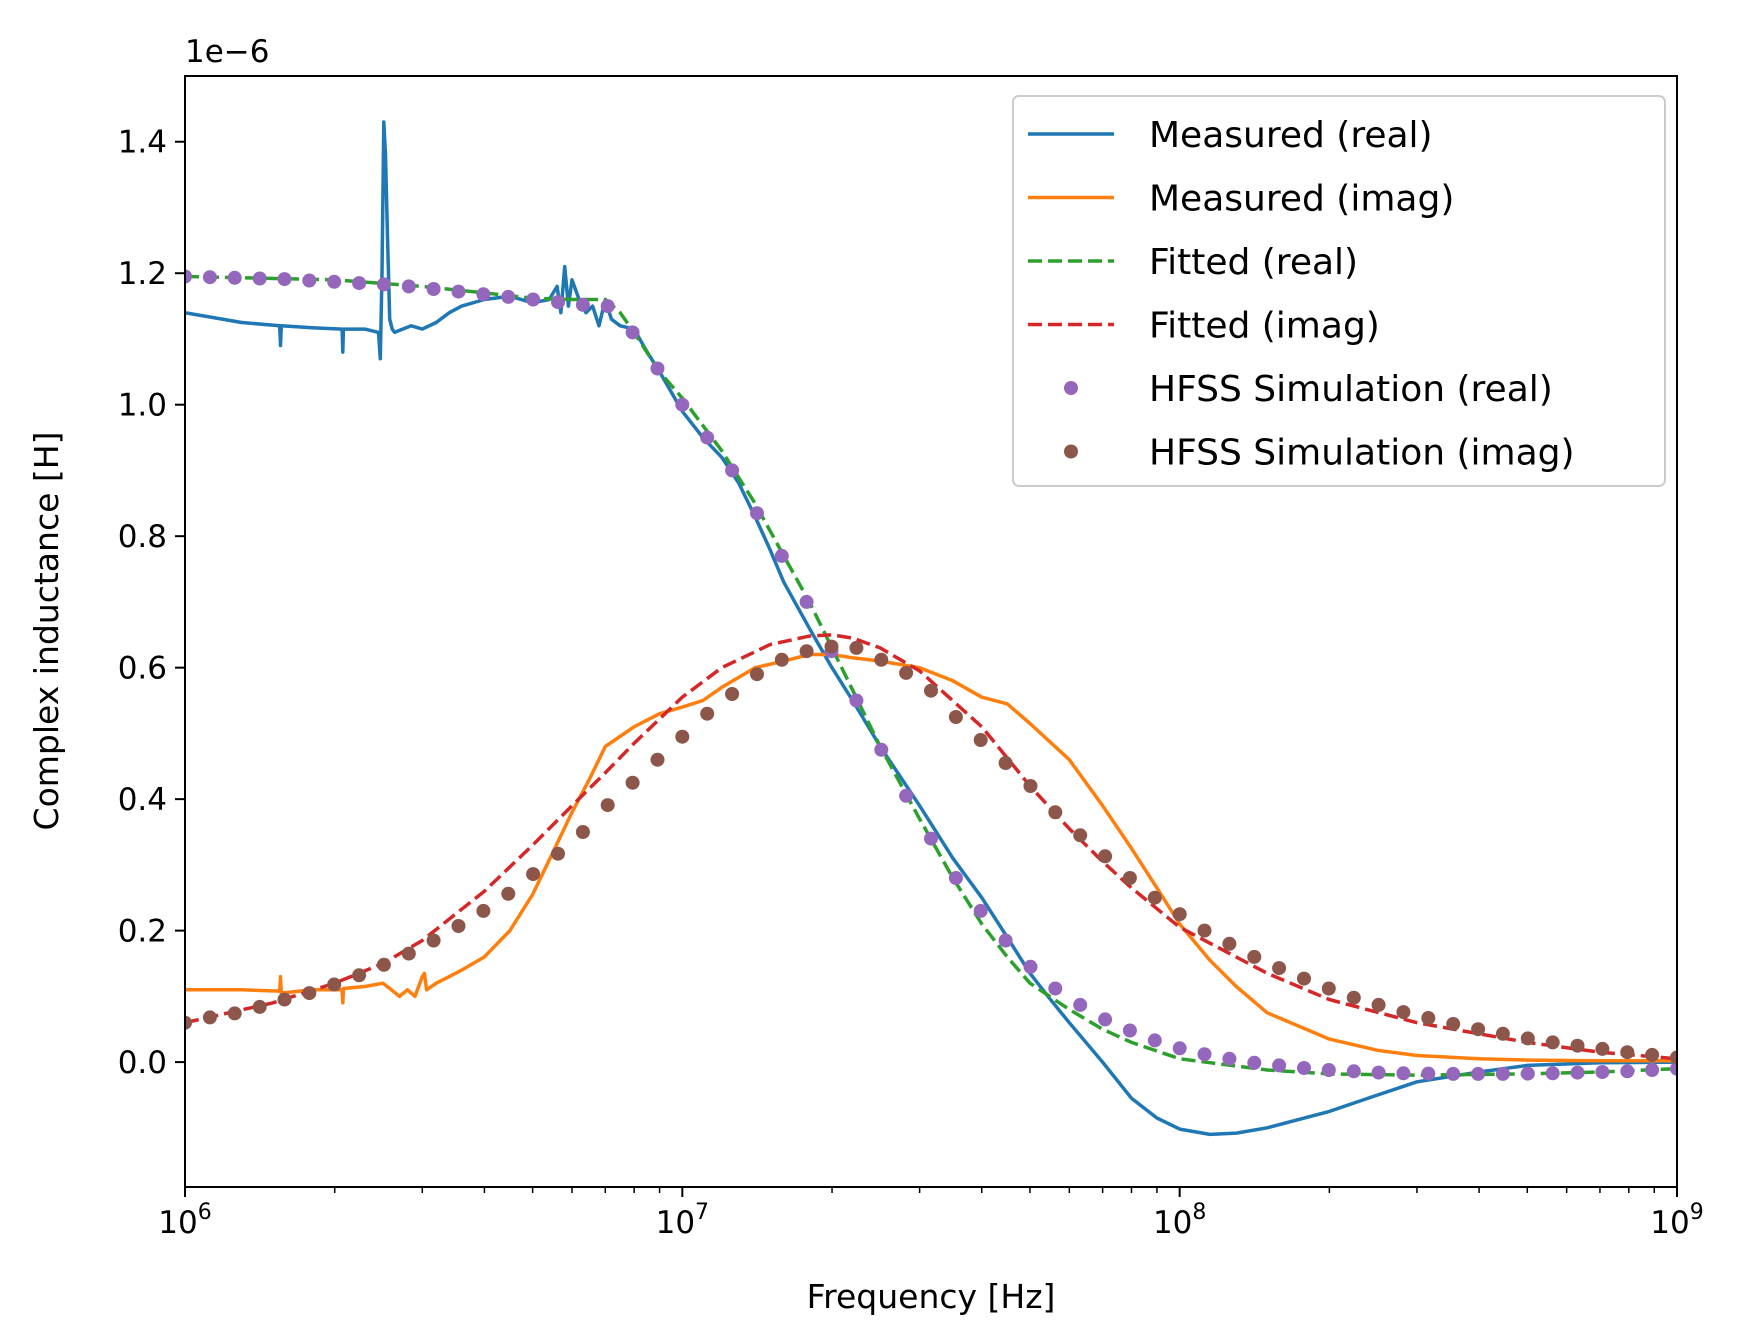  What do you see at coordinates (142, 1063) in the screenshot?
I see `y-tick-label-0: 0.0` at bounding box center [142, 1063].